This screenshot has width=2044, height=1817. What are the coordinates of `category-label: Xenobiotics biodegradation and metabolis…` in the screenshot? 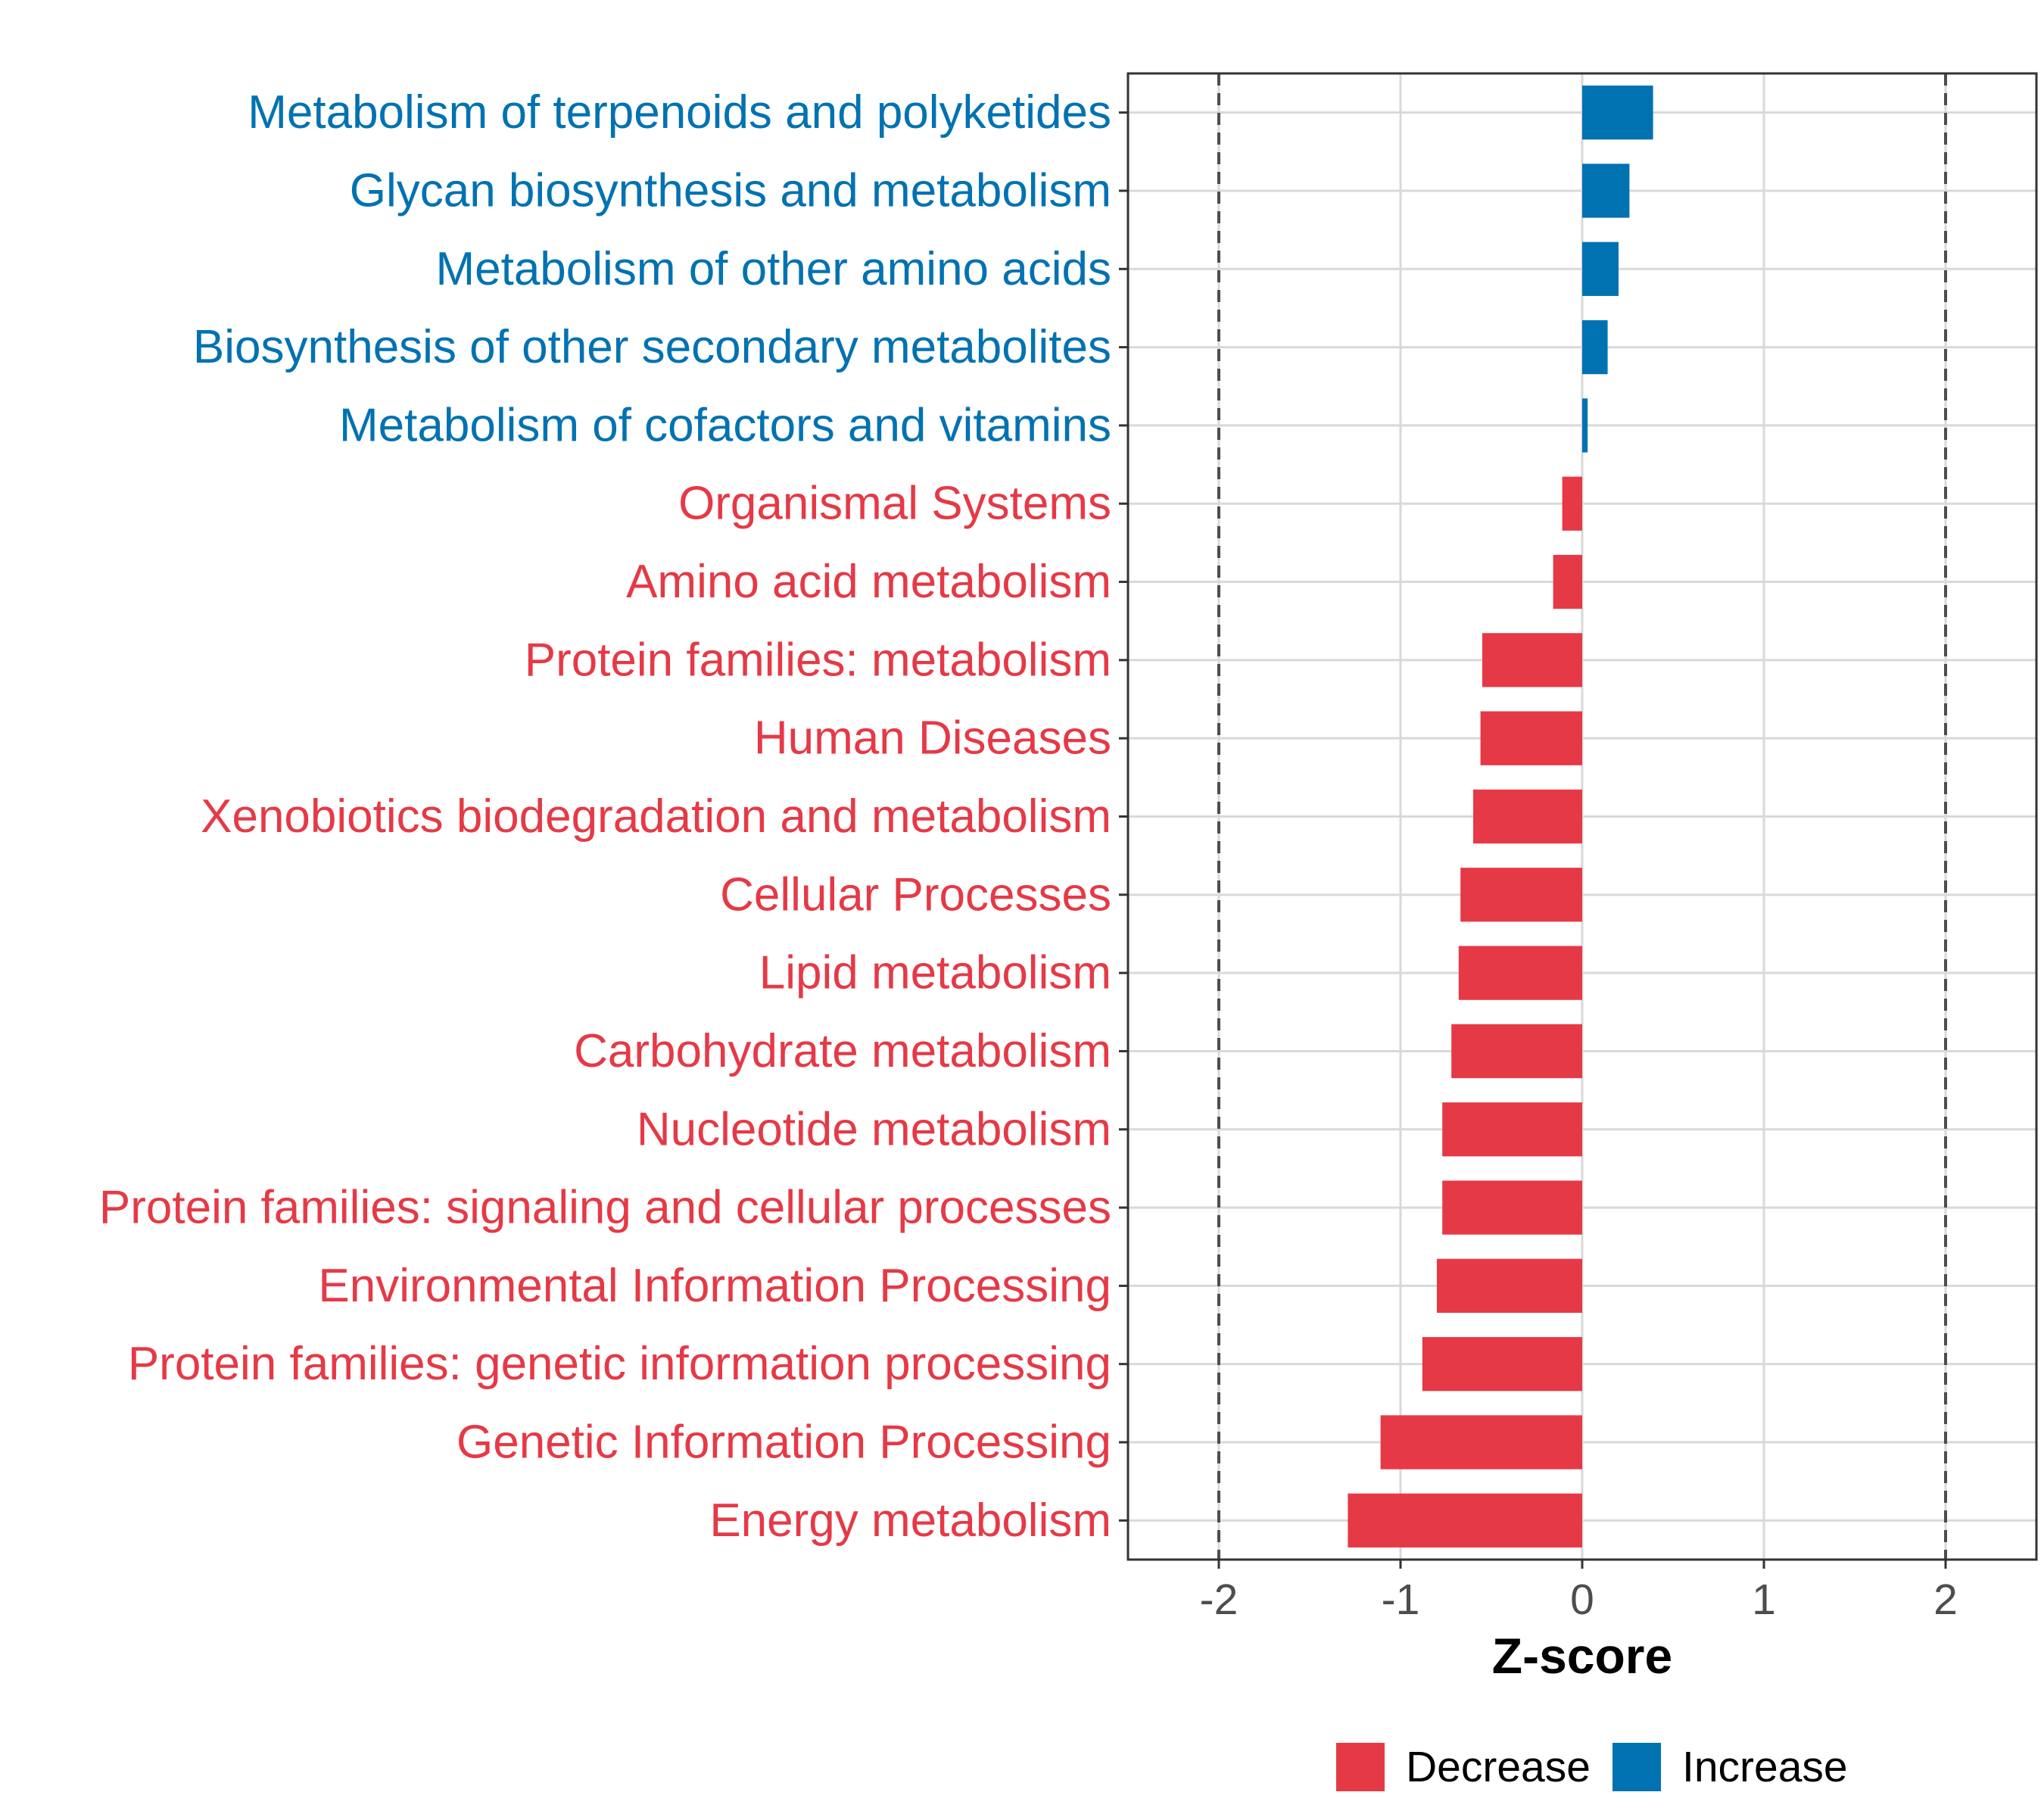 It's located at (656, 816).